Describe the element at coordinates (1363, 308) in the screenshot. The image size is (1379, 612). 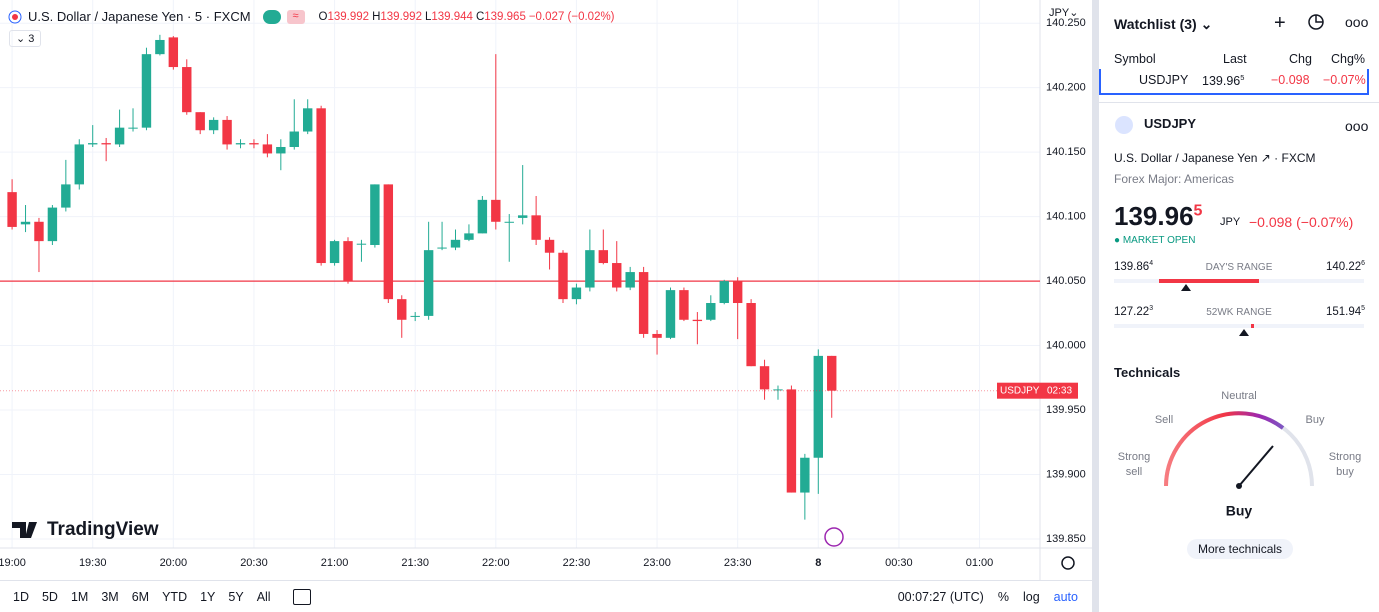
I see `range-high-pip: 5` at that location.